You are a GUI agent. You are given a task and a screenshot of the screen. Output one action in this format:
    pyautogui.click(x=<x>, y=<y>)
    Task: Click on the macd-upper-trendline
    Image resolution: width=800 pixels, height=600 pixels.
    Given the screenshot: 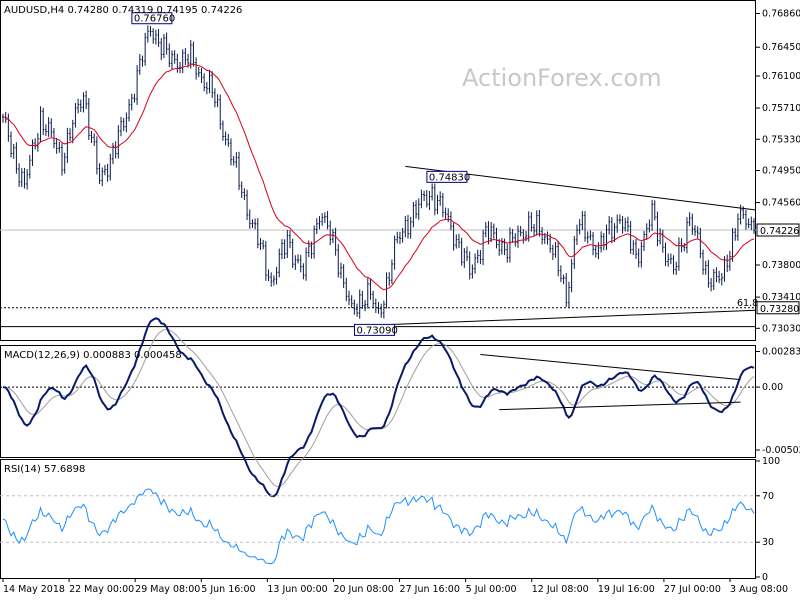 What is the action you would take?
    pyautogui.click(x=610, y=367)
    